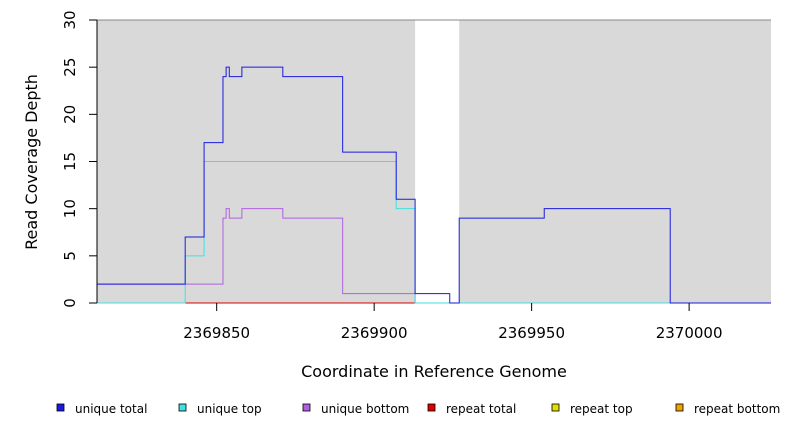 The width and height of the screenshot is (792, 436). Describe the element at coordinates (689, 333) in the screenshot. I see `x-tick-label: 2370000` at that location.